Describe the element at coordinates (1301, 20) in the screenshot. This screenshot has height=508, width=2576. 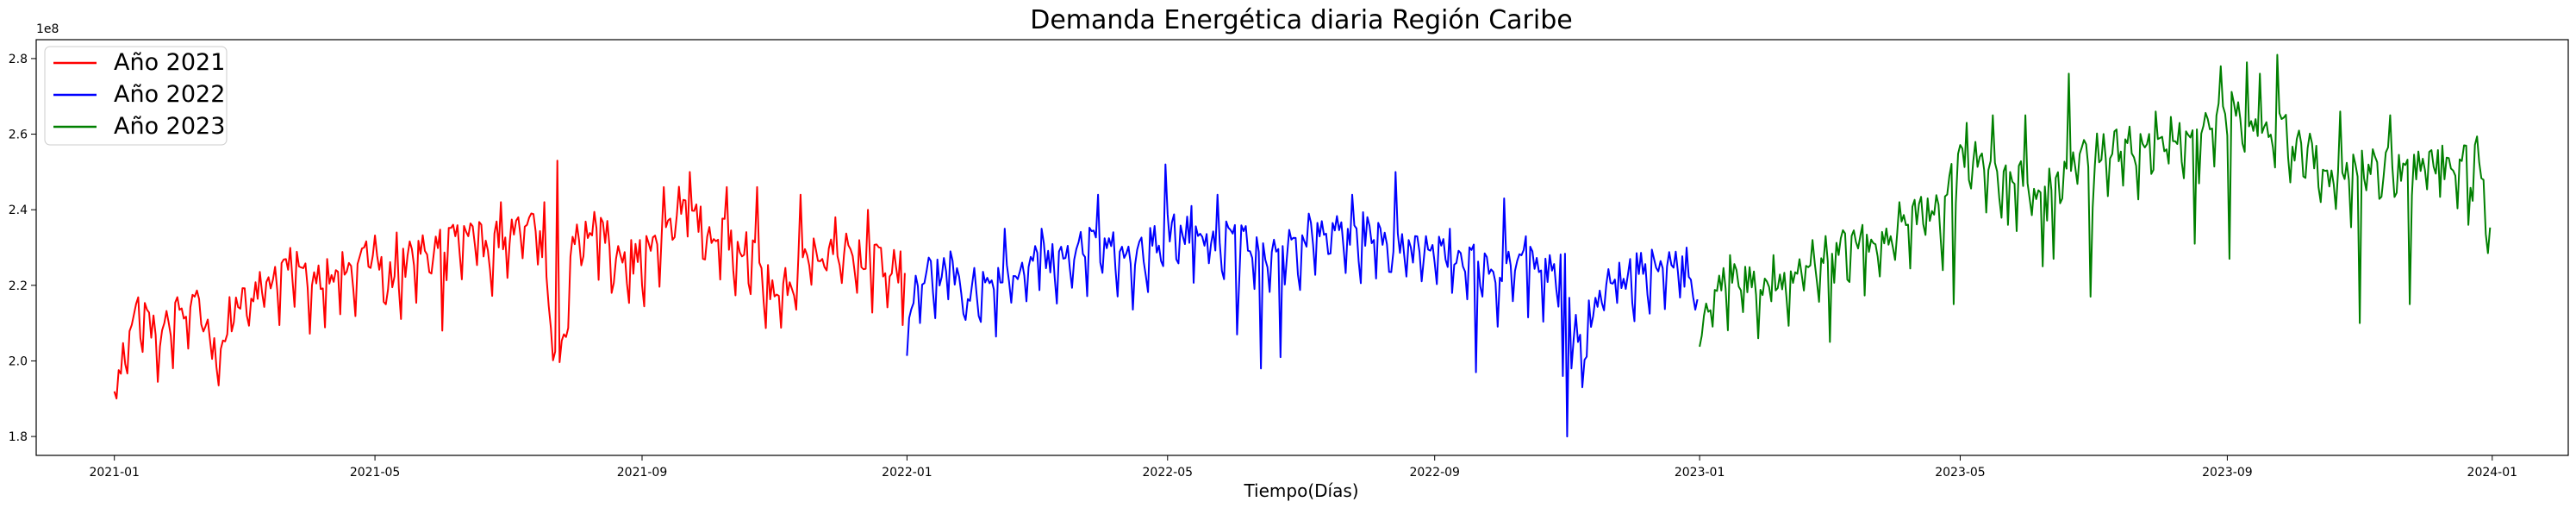
I see `chart-title: Demanda Energética diaria Región Caribe` at that location.